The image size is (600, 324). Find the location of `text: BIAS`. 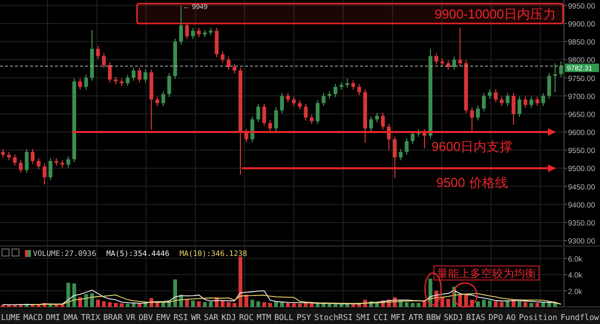

text: BIAS is located at coordinates (476, 317).